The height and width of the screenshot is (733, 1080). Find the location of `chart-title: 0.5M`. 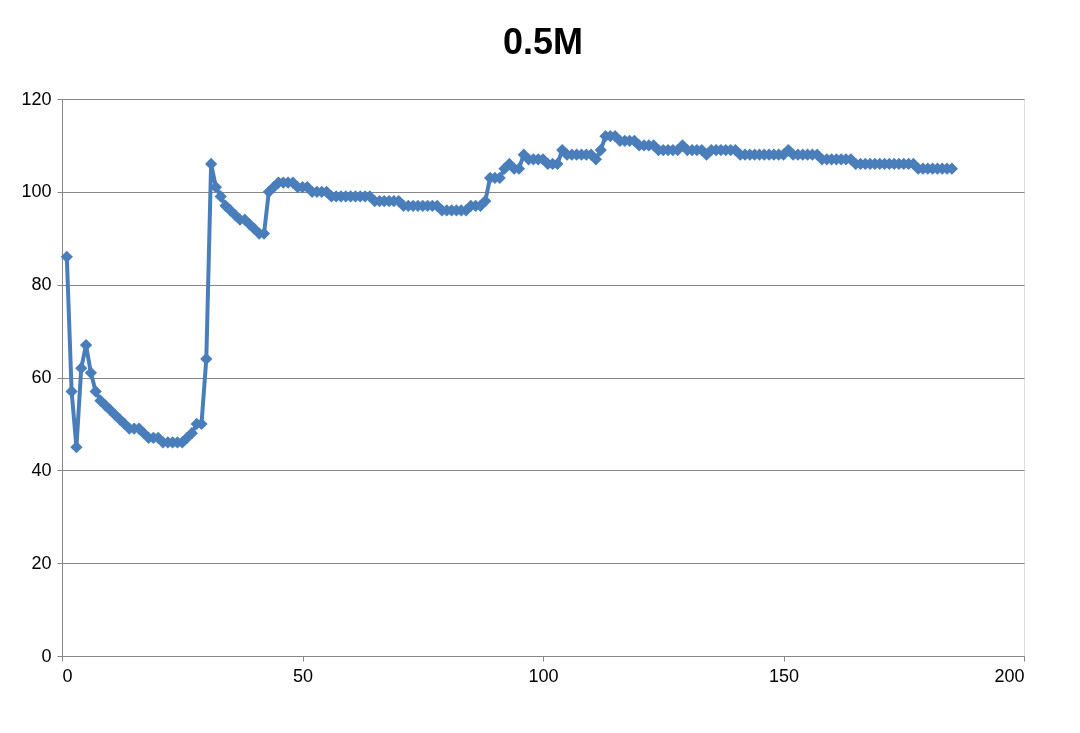

chart-title: 0.5M is located at coordinates (543, 41).